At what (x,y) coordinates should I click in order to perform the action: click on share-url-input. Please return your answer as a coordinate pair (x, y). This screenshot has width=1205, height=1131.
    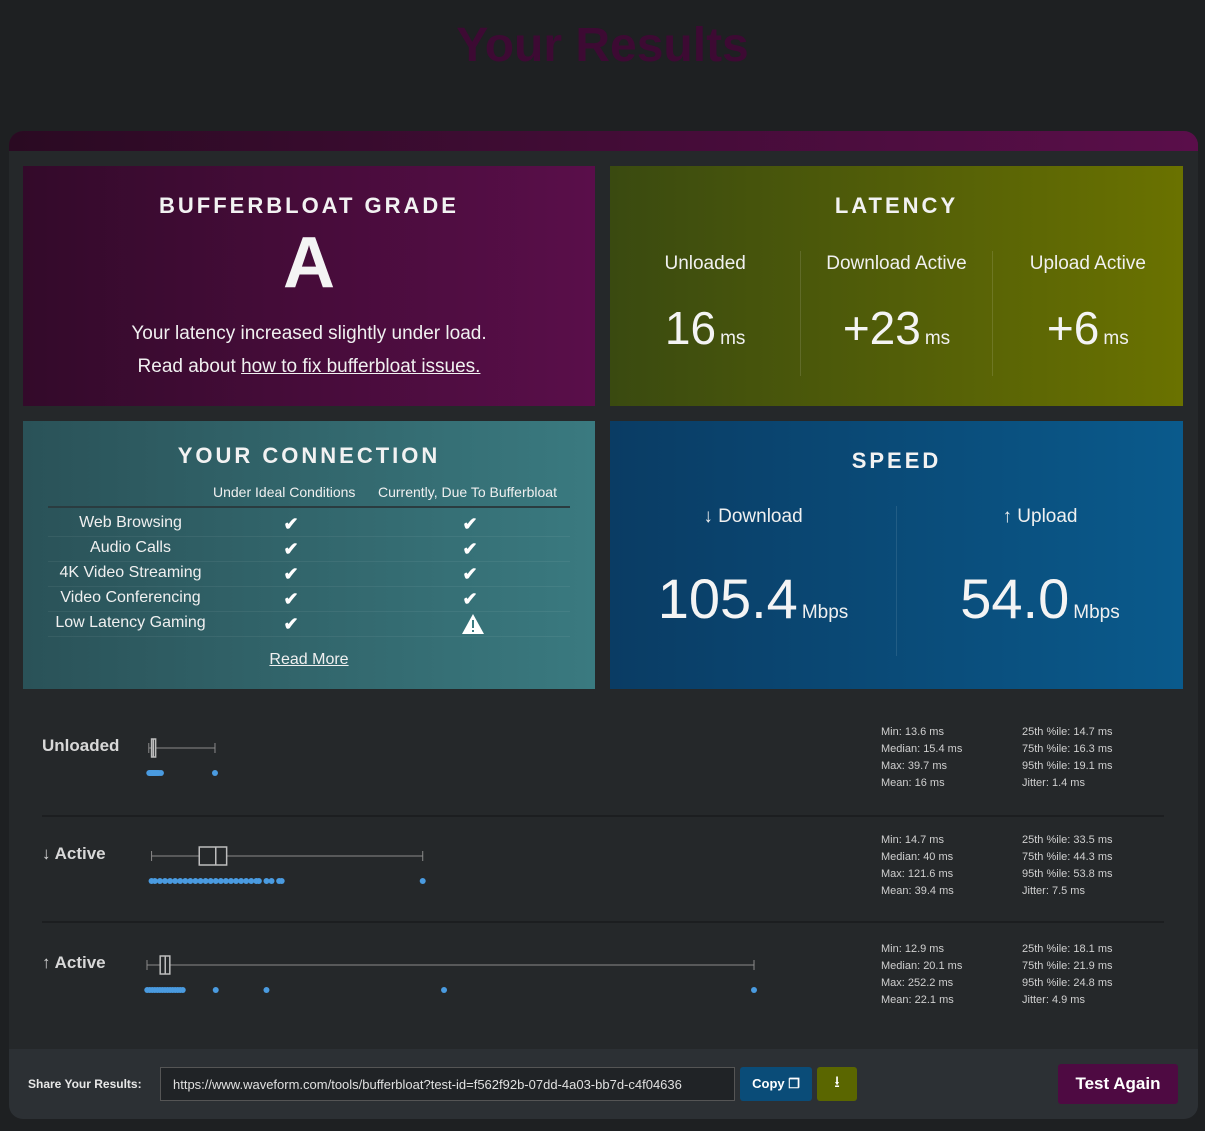
    Looking at the image, I should click on (447, 1084).